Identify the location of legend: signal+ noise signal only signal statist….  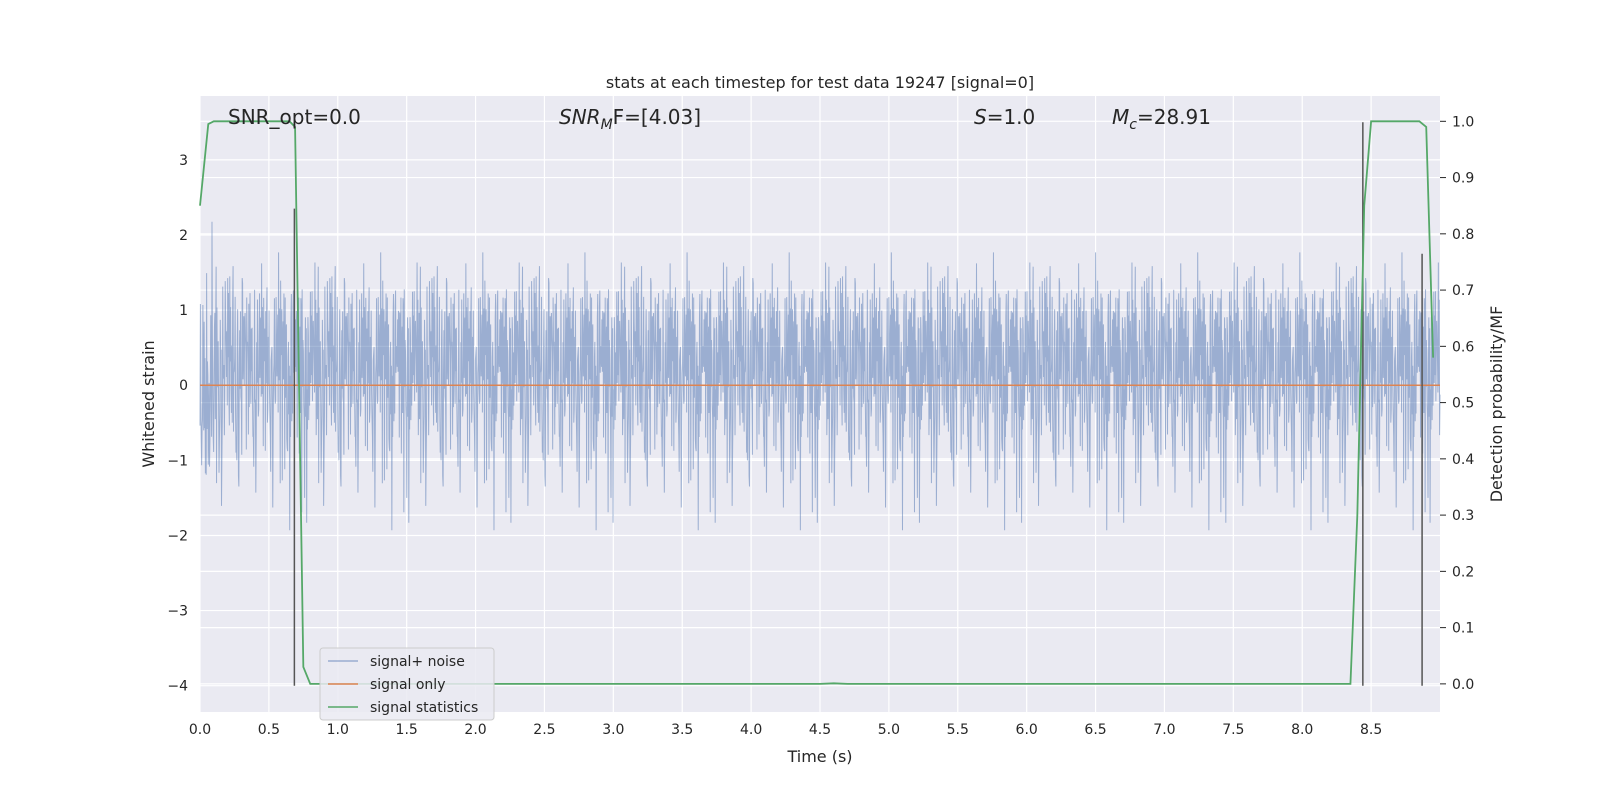
(407, 684).